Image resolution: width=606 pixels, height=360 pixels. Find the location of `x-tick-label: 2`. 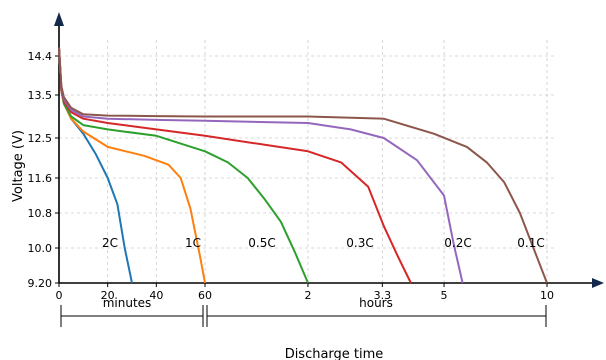

x-tick-label: 2 is located at coordinates (307, 295).